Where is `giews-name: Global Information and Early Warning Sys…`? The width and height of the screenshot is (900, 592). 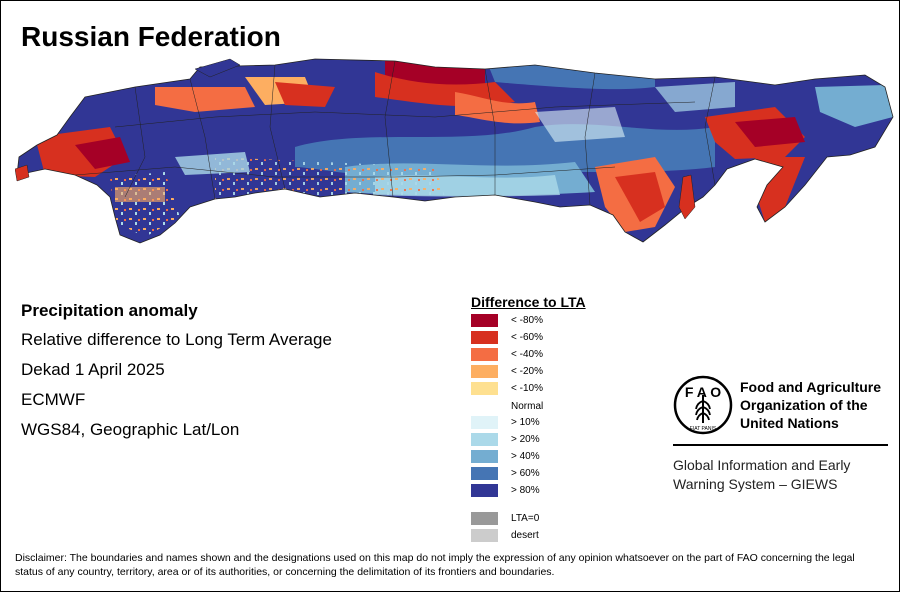
giews-name: Global Information and Early Warning Sys… is located at coordinates (762, 474).